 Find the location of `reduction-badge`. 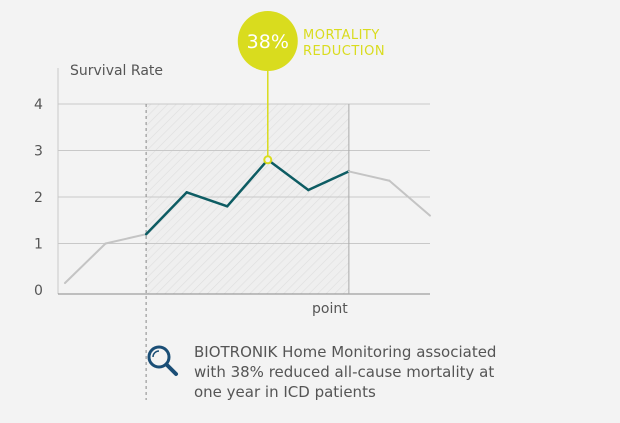

reduction-badge is located at coordinates (267, 41).